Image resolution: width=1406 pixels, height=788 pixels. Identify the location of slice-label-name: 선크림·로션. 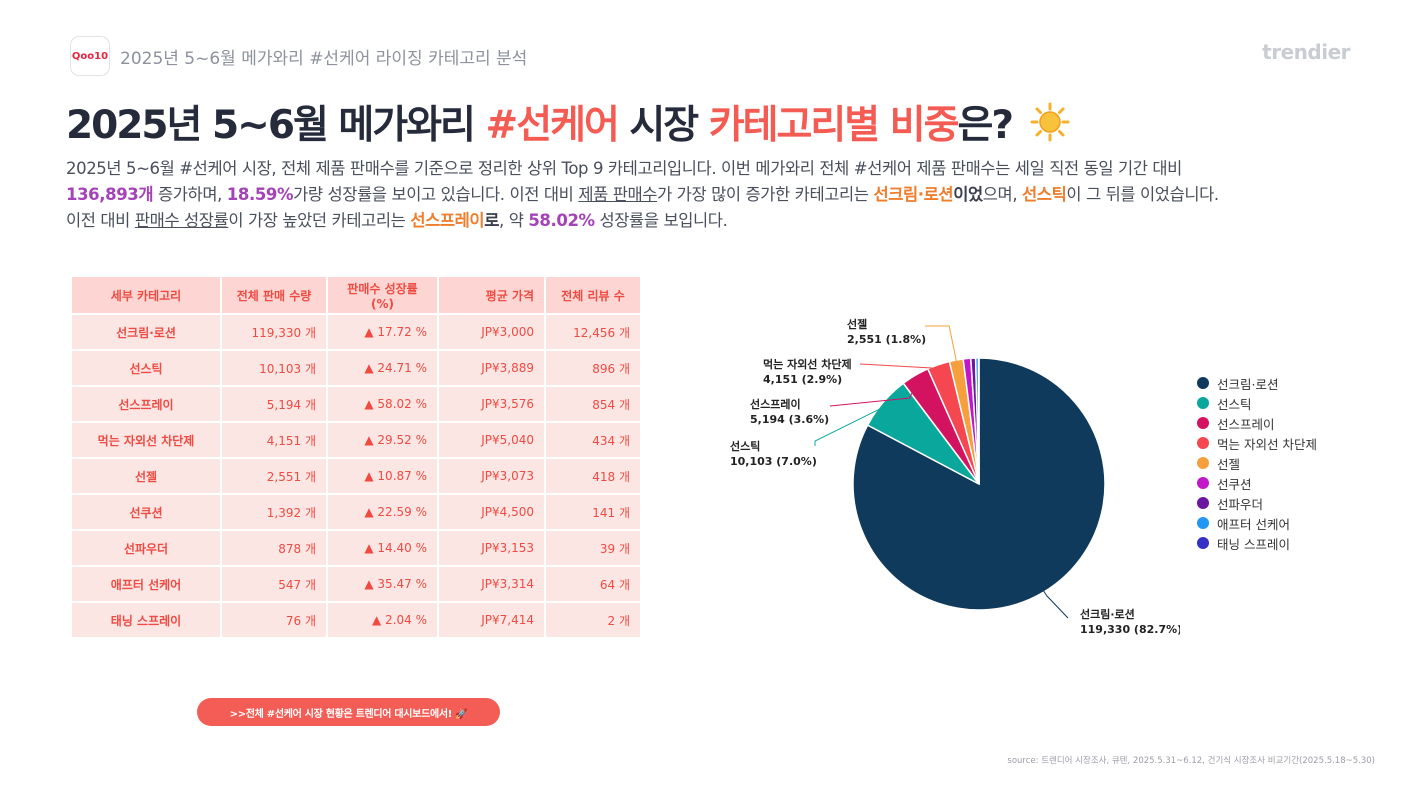
(1107, 614).